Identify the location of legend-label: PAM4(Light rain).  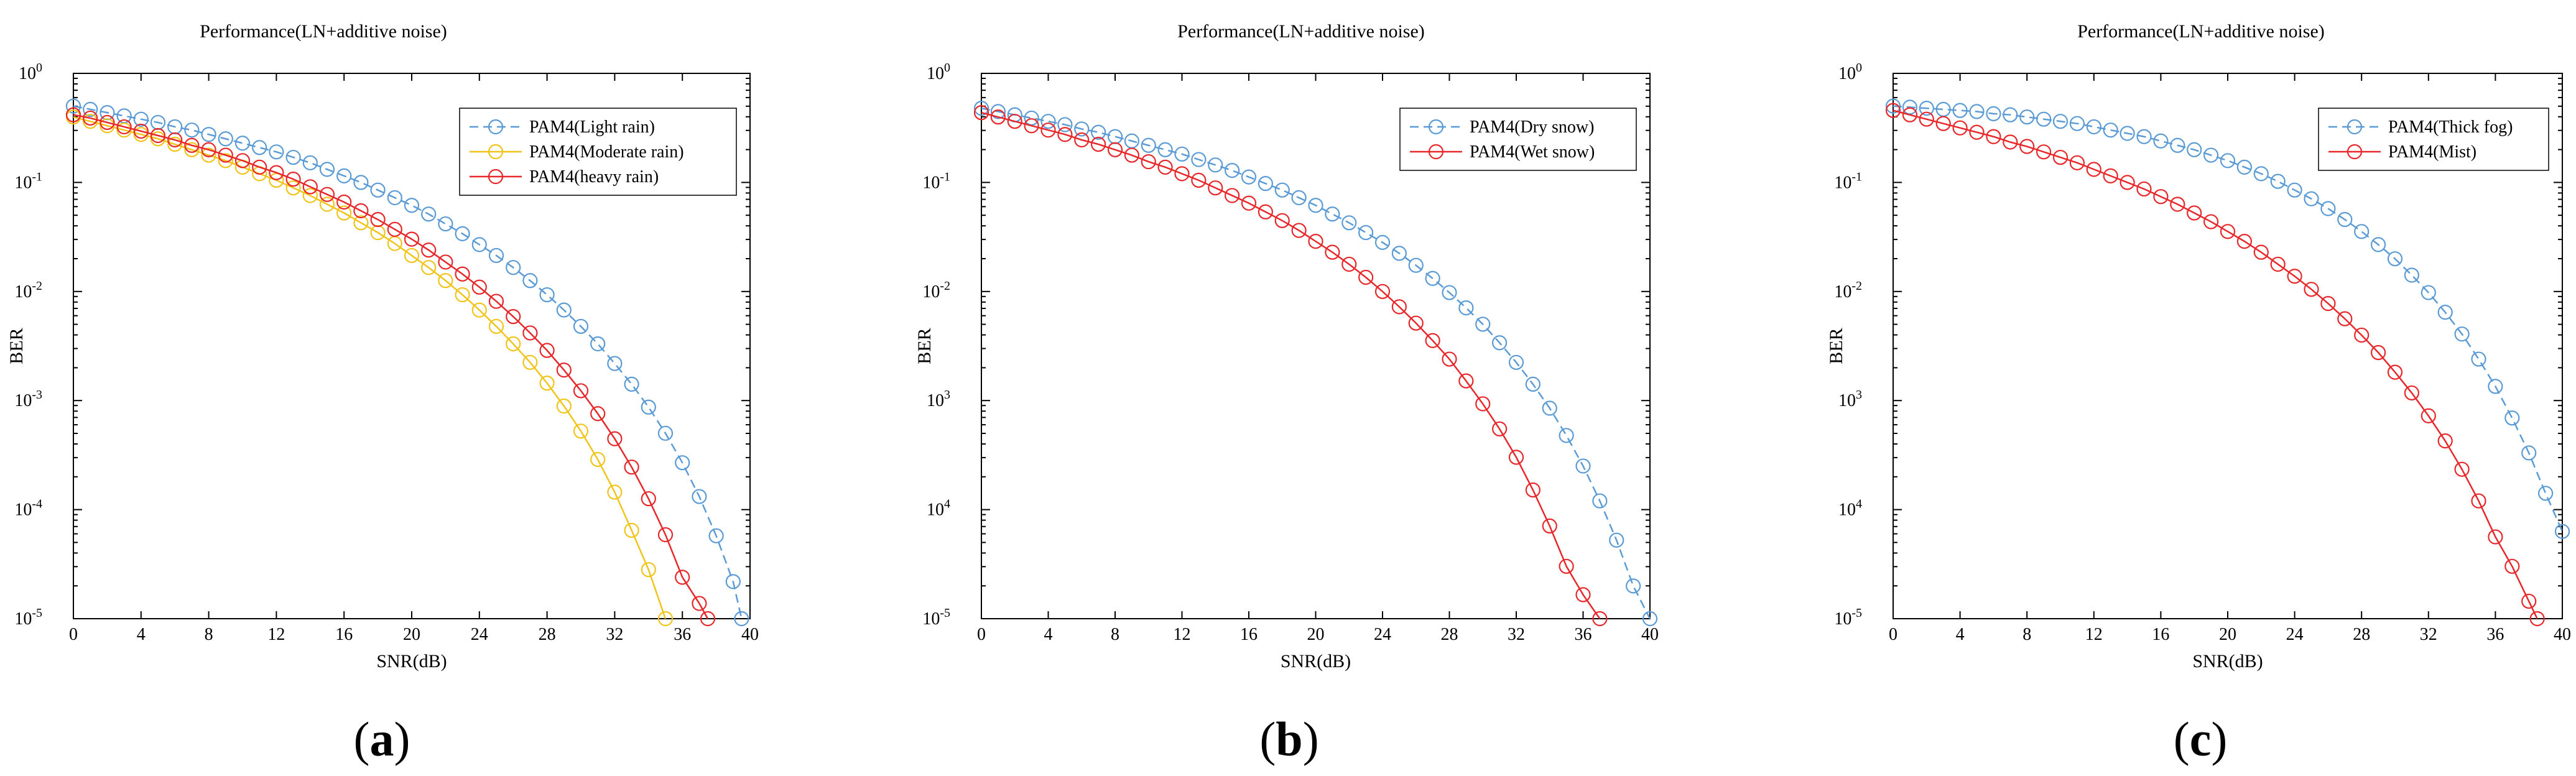
(592, 128).